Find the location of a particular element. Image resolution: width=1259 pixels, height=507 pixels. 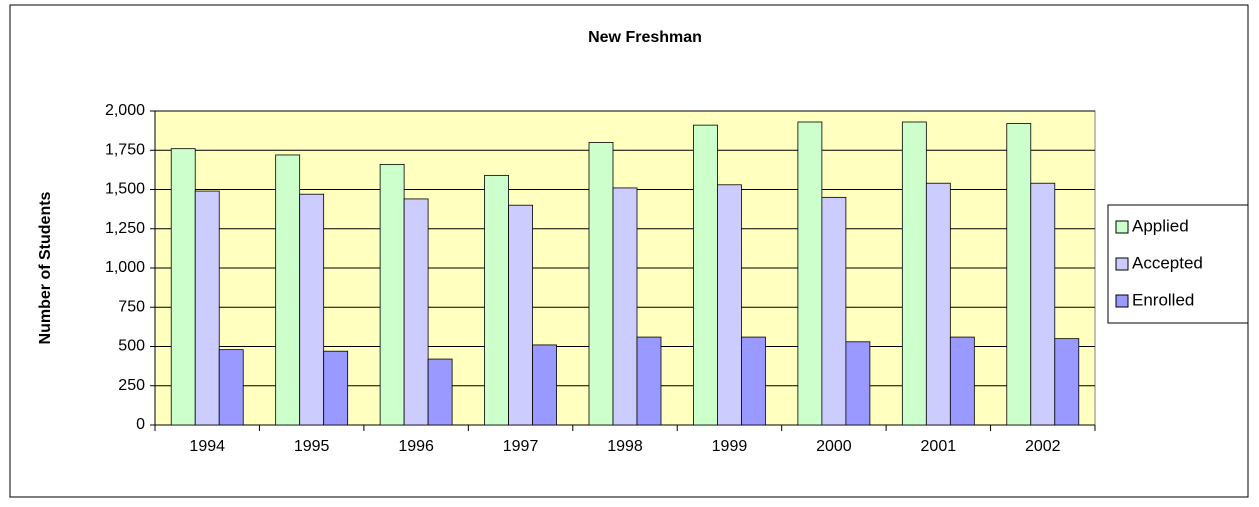

y-tick-label: 1,750 is located at coordinates (125, 149).